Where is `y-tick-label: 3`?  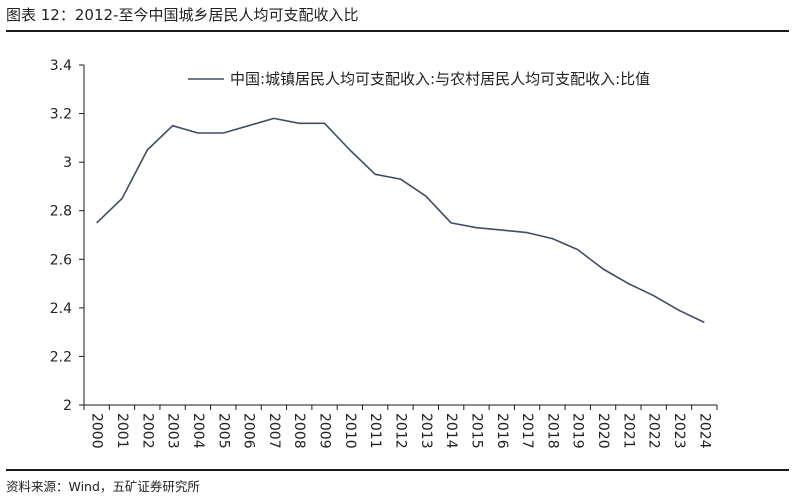 y-tick-label: 3 is located at coordinates (67, 163).